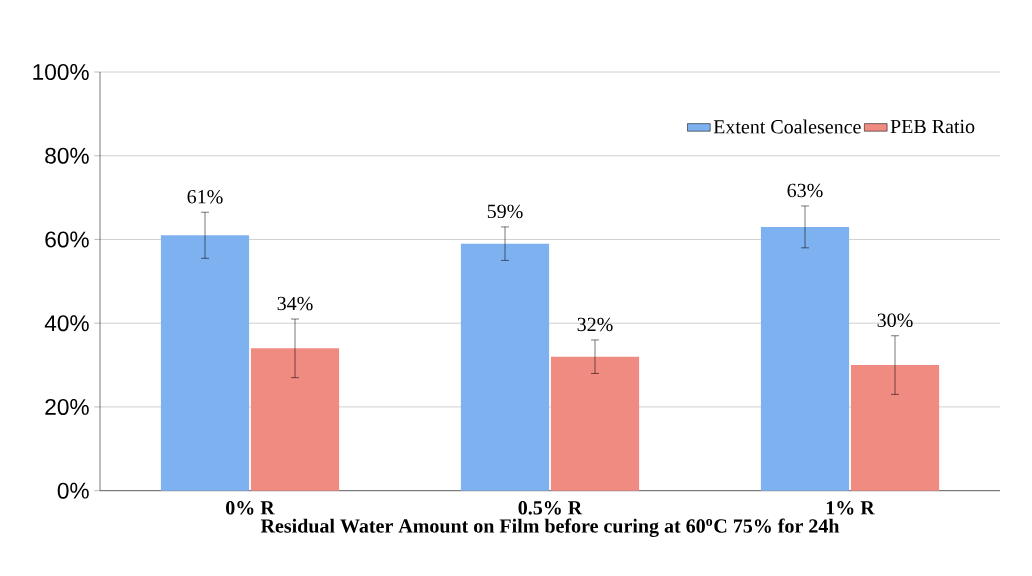 Image resolution: width=1032 pixels, height=576 pixels. Describe the element at coordinates (895, 320) in the screenshot. I see `data-label: 30%` at that location.